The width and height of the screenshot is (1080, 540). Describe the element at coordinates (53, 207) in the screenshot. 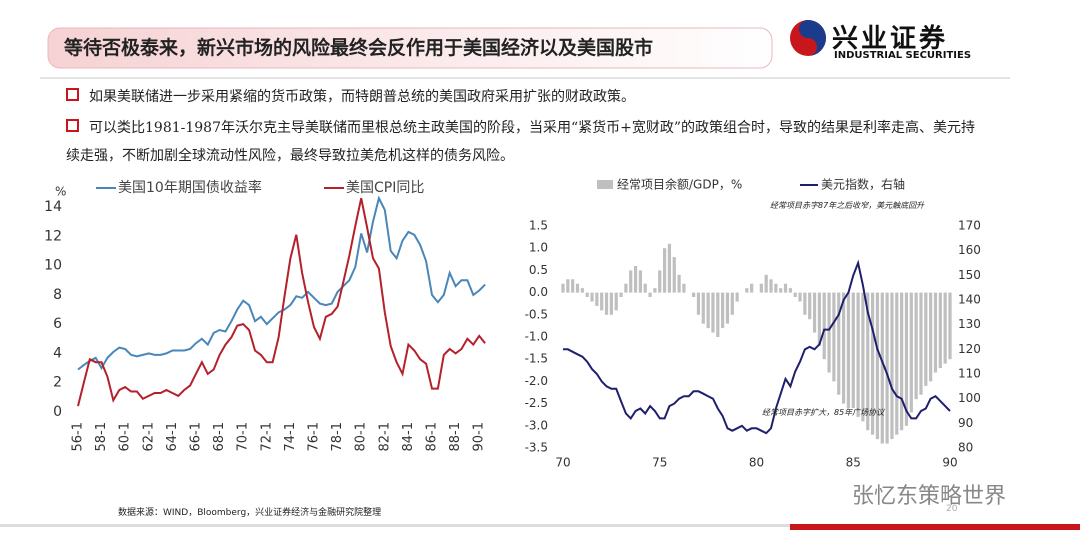

I see `y-tick-label: 14` at that location.